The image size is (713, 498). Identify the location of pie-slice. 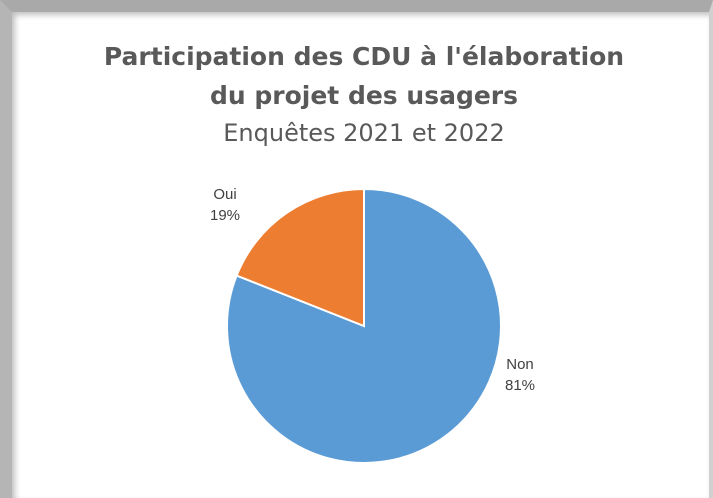
(300, 257).